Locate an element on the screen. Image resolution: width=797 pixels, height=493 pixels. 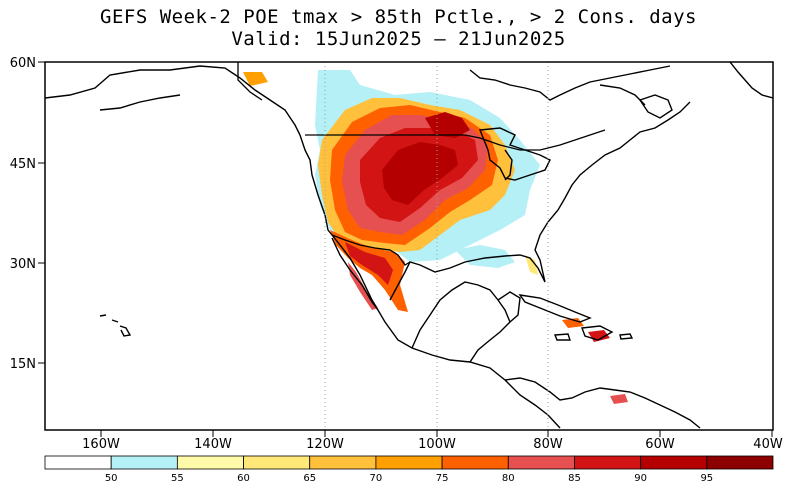
heat-region-texas is located at coordinates (485, 256).